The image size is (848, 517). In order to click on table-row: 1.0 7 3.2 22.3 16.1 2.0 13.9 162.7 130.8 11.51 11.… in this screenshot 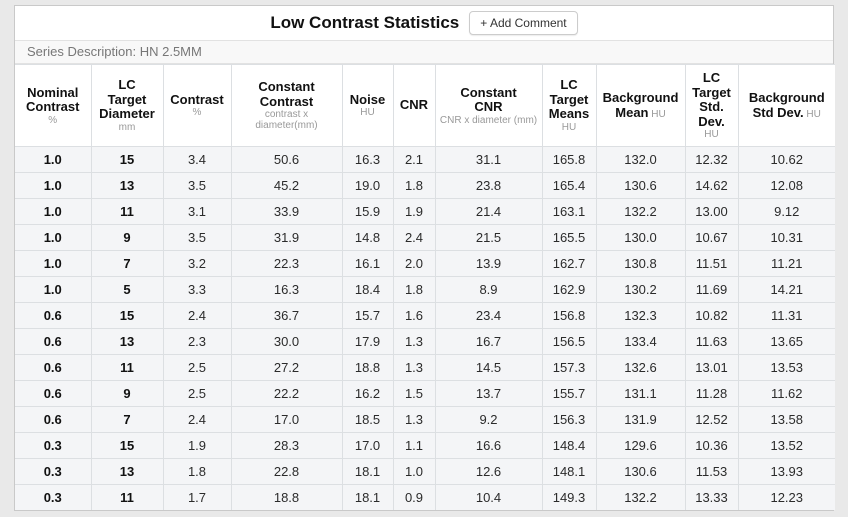, I will do `click(425, 264)`.